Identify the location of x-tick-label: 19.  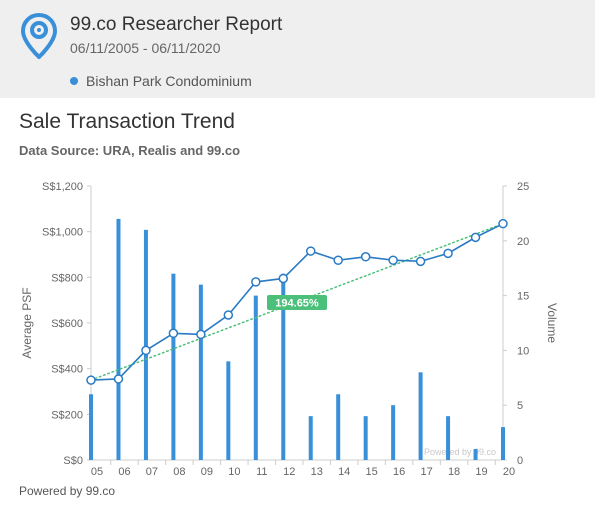
(481, 472).